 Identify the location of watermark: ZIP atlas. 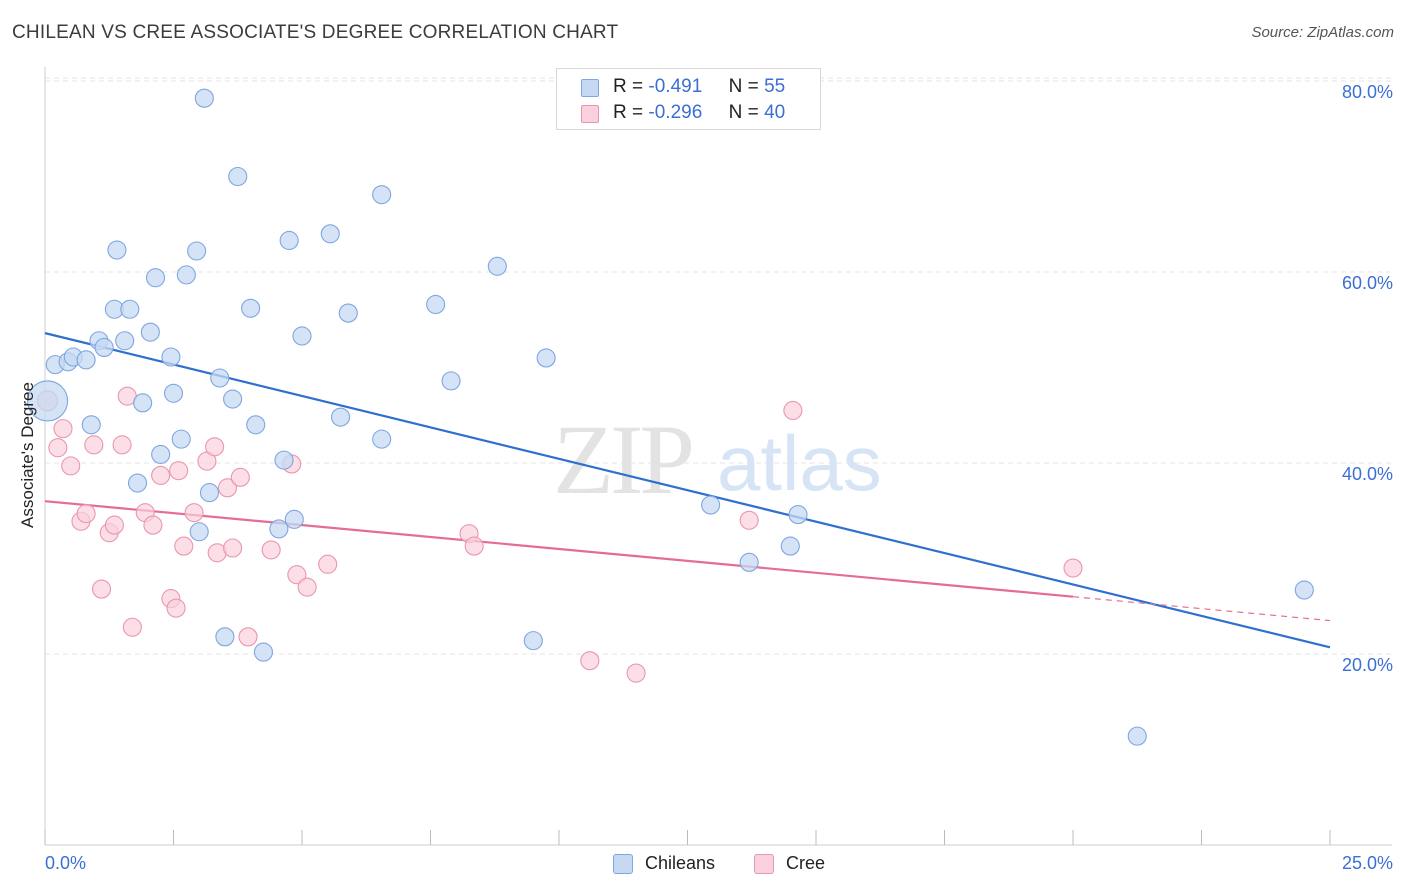
(717, 459).